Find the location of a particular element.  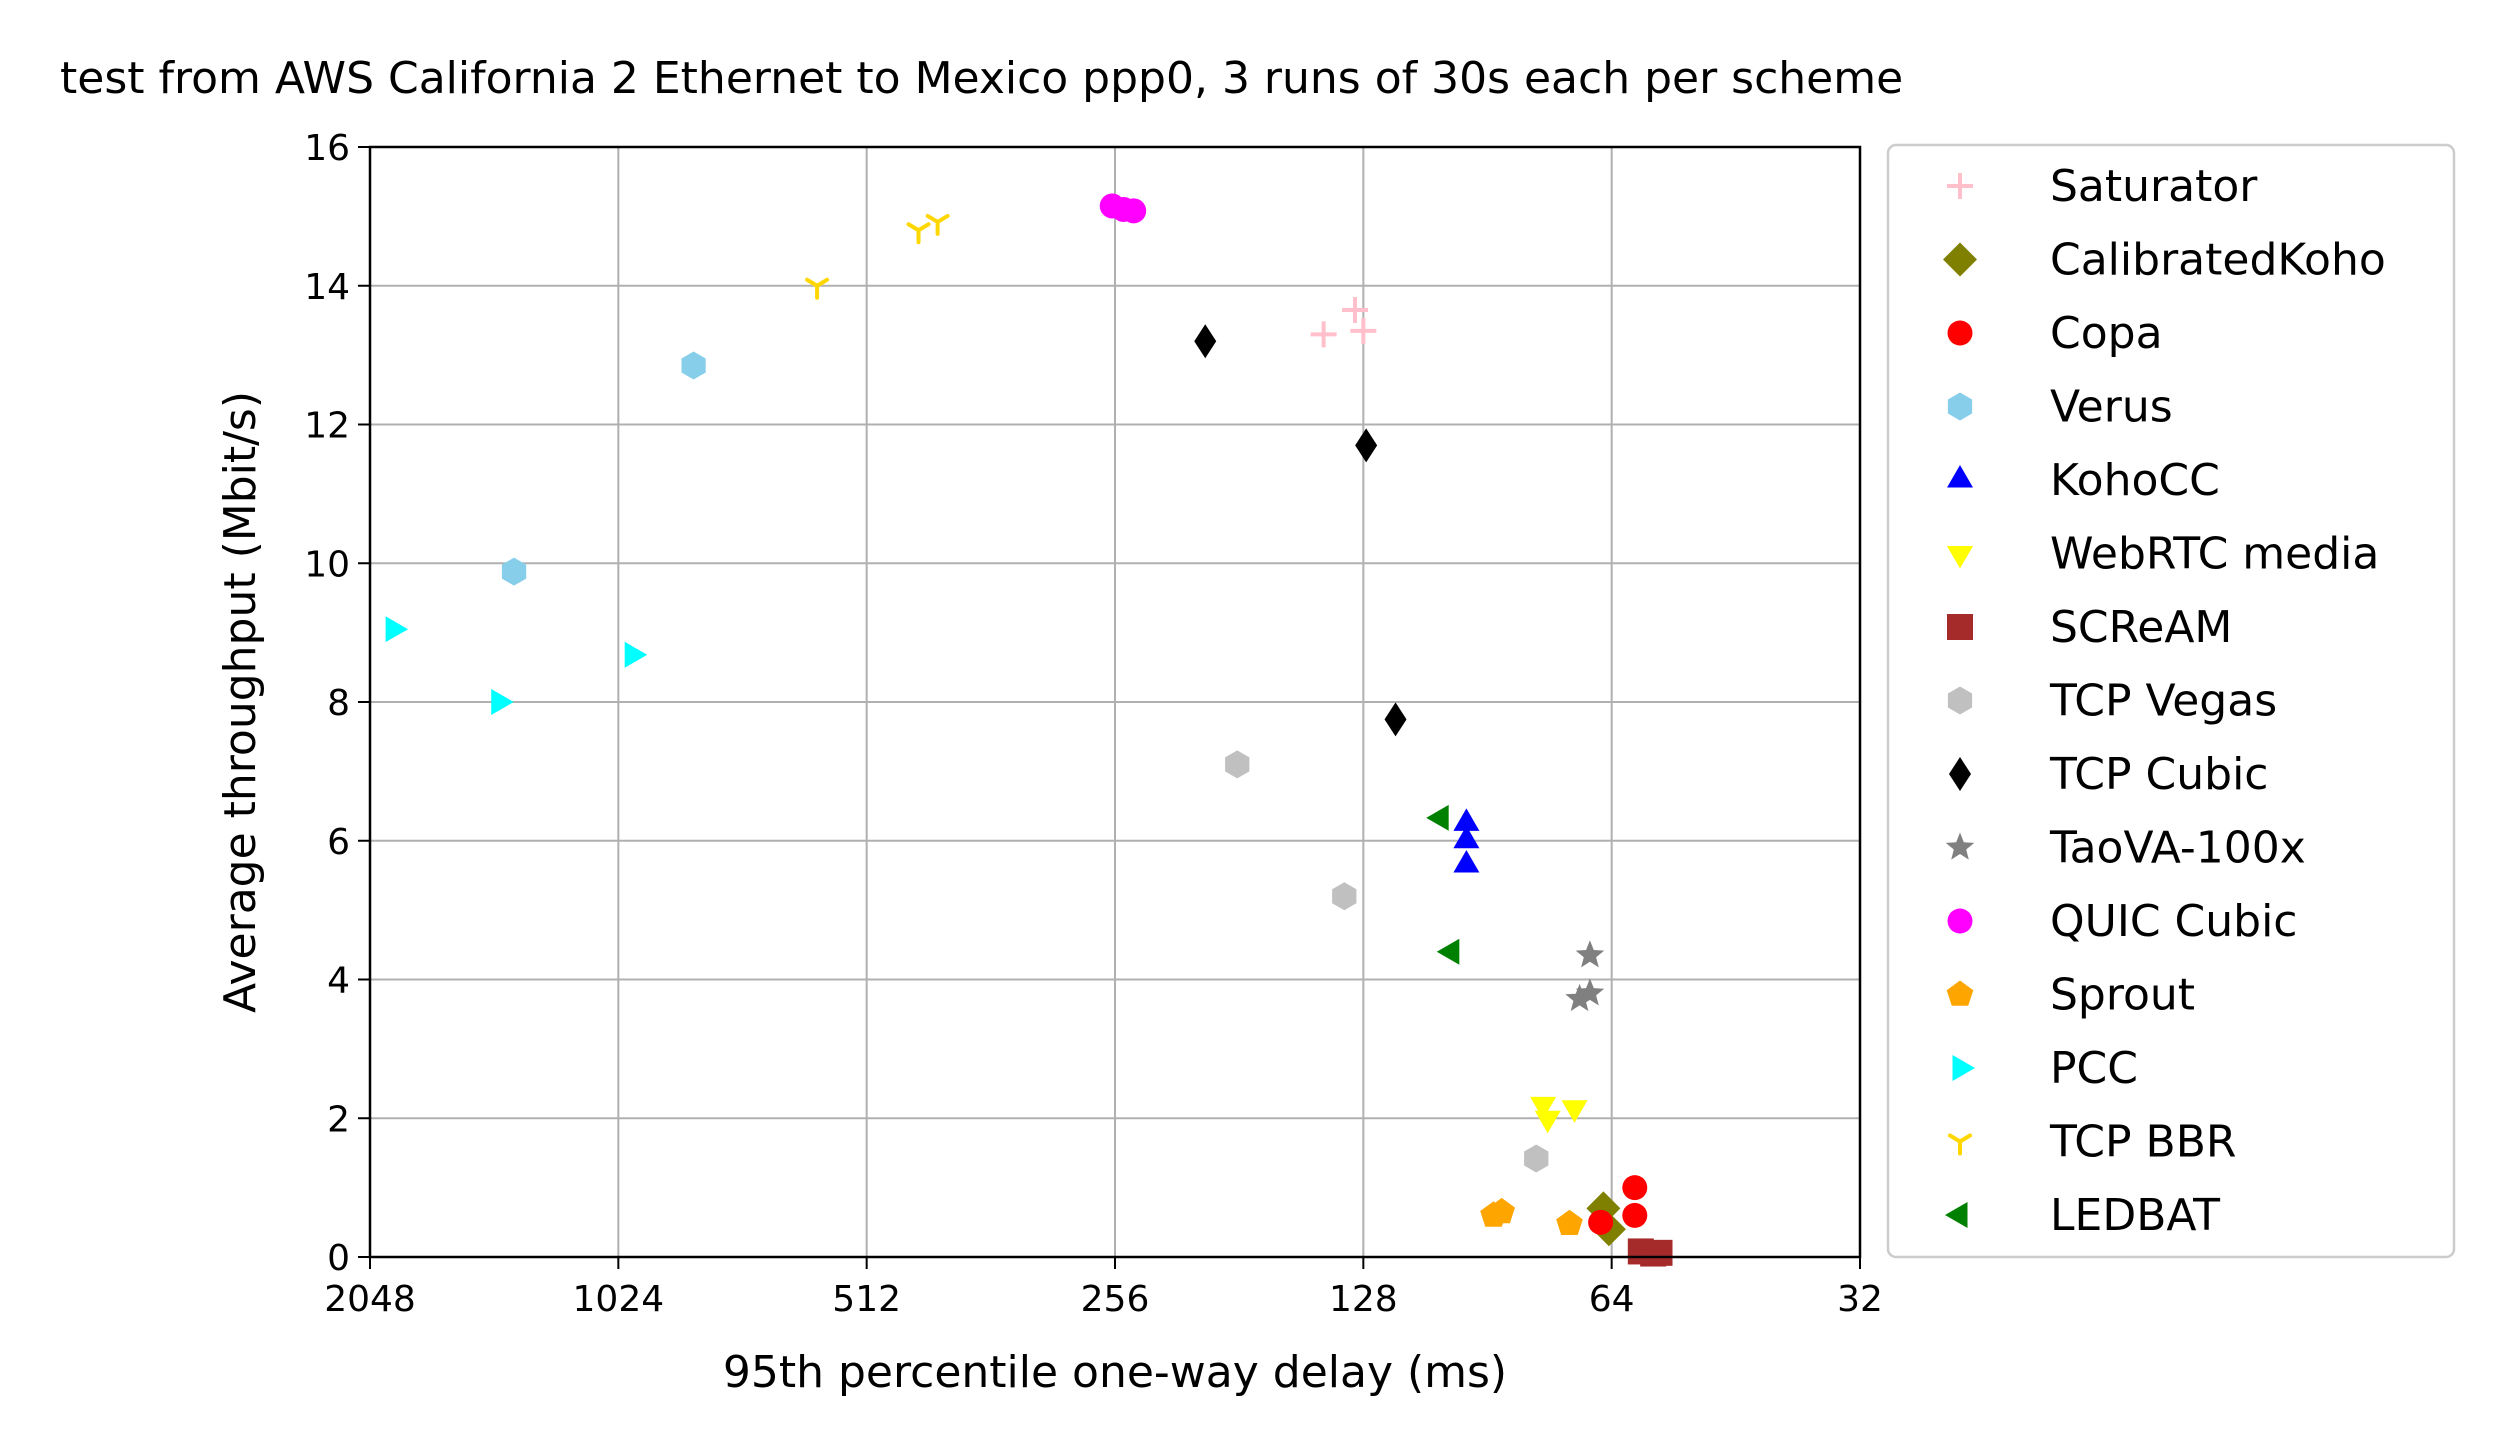

legend-label: Copa is located at coordinates (2106, 333).